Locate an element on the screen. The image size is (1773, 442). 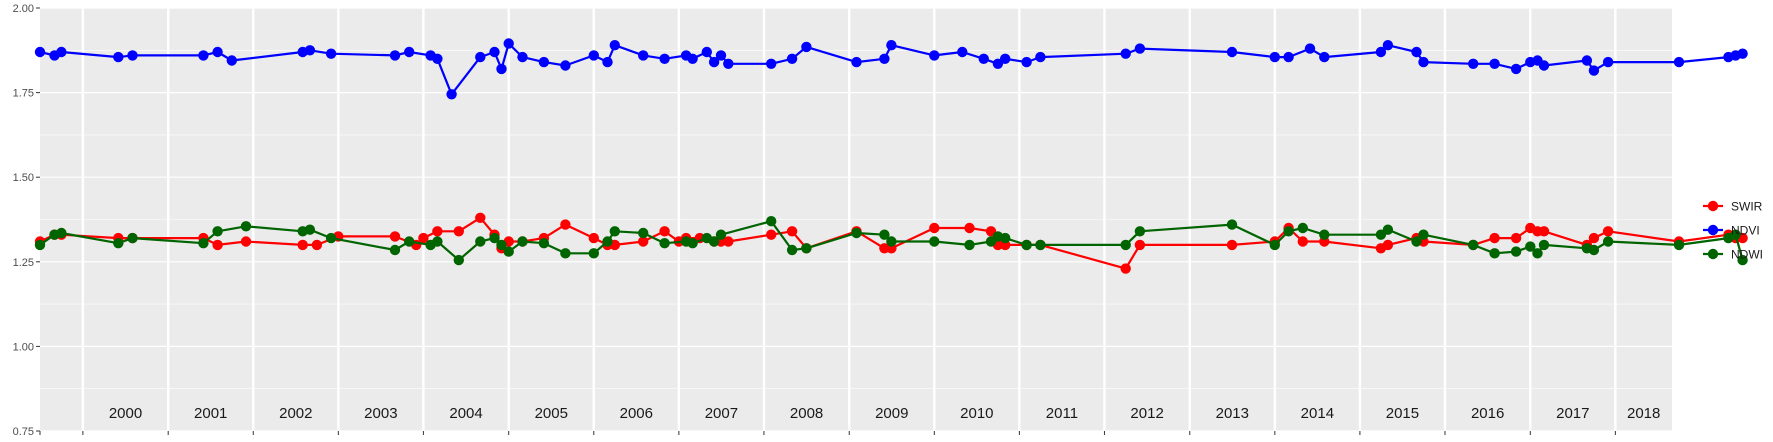
legend-item-ndvi: NDVI is located at coordinates (1731, 231).